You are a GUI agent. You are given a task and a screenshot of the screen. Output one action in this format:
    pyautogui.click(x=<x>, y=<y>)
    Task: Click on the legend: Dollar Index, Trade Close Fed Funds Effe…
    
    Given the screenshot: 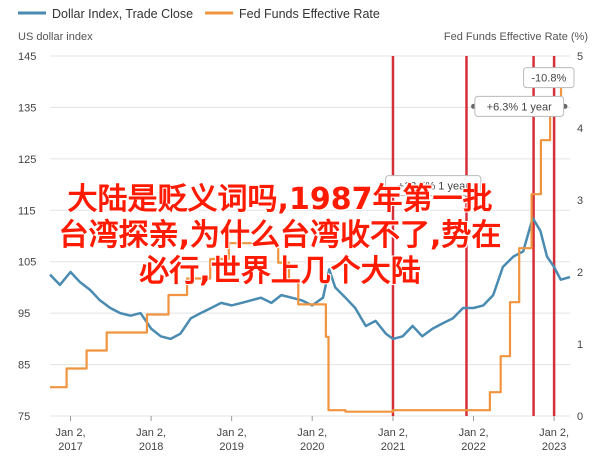 What is the action you would take?
    pyautogui.click(x=199, y=14)
    